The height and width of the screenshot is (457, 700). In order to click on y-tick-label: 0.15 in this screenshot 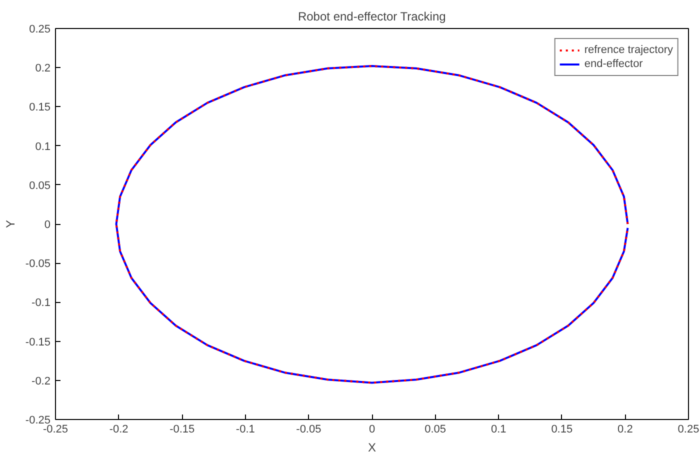, I will do `click(40, 108)`.